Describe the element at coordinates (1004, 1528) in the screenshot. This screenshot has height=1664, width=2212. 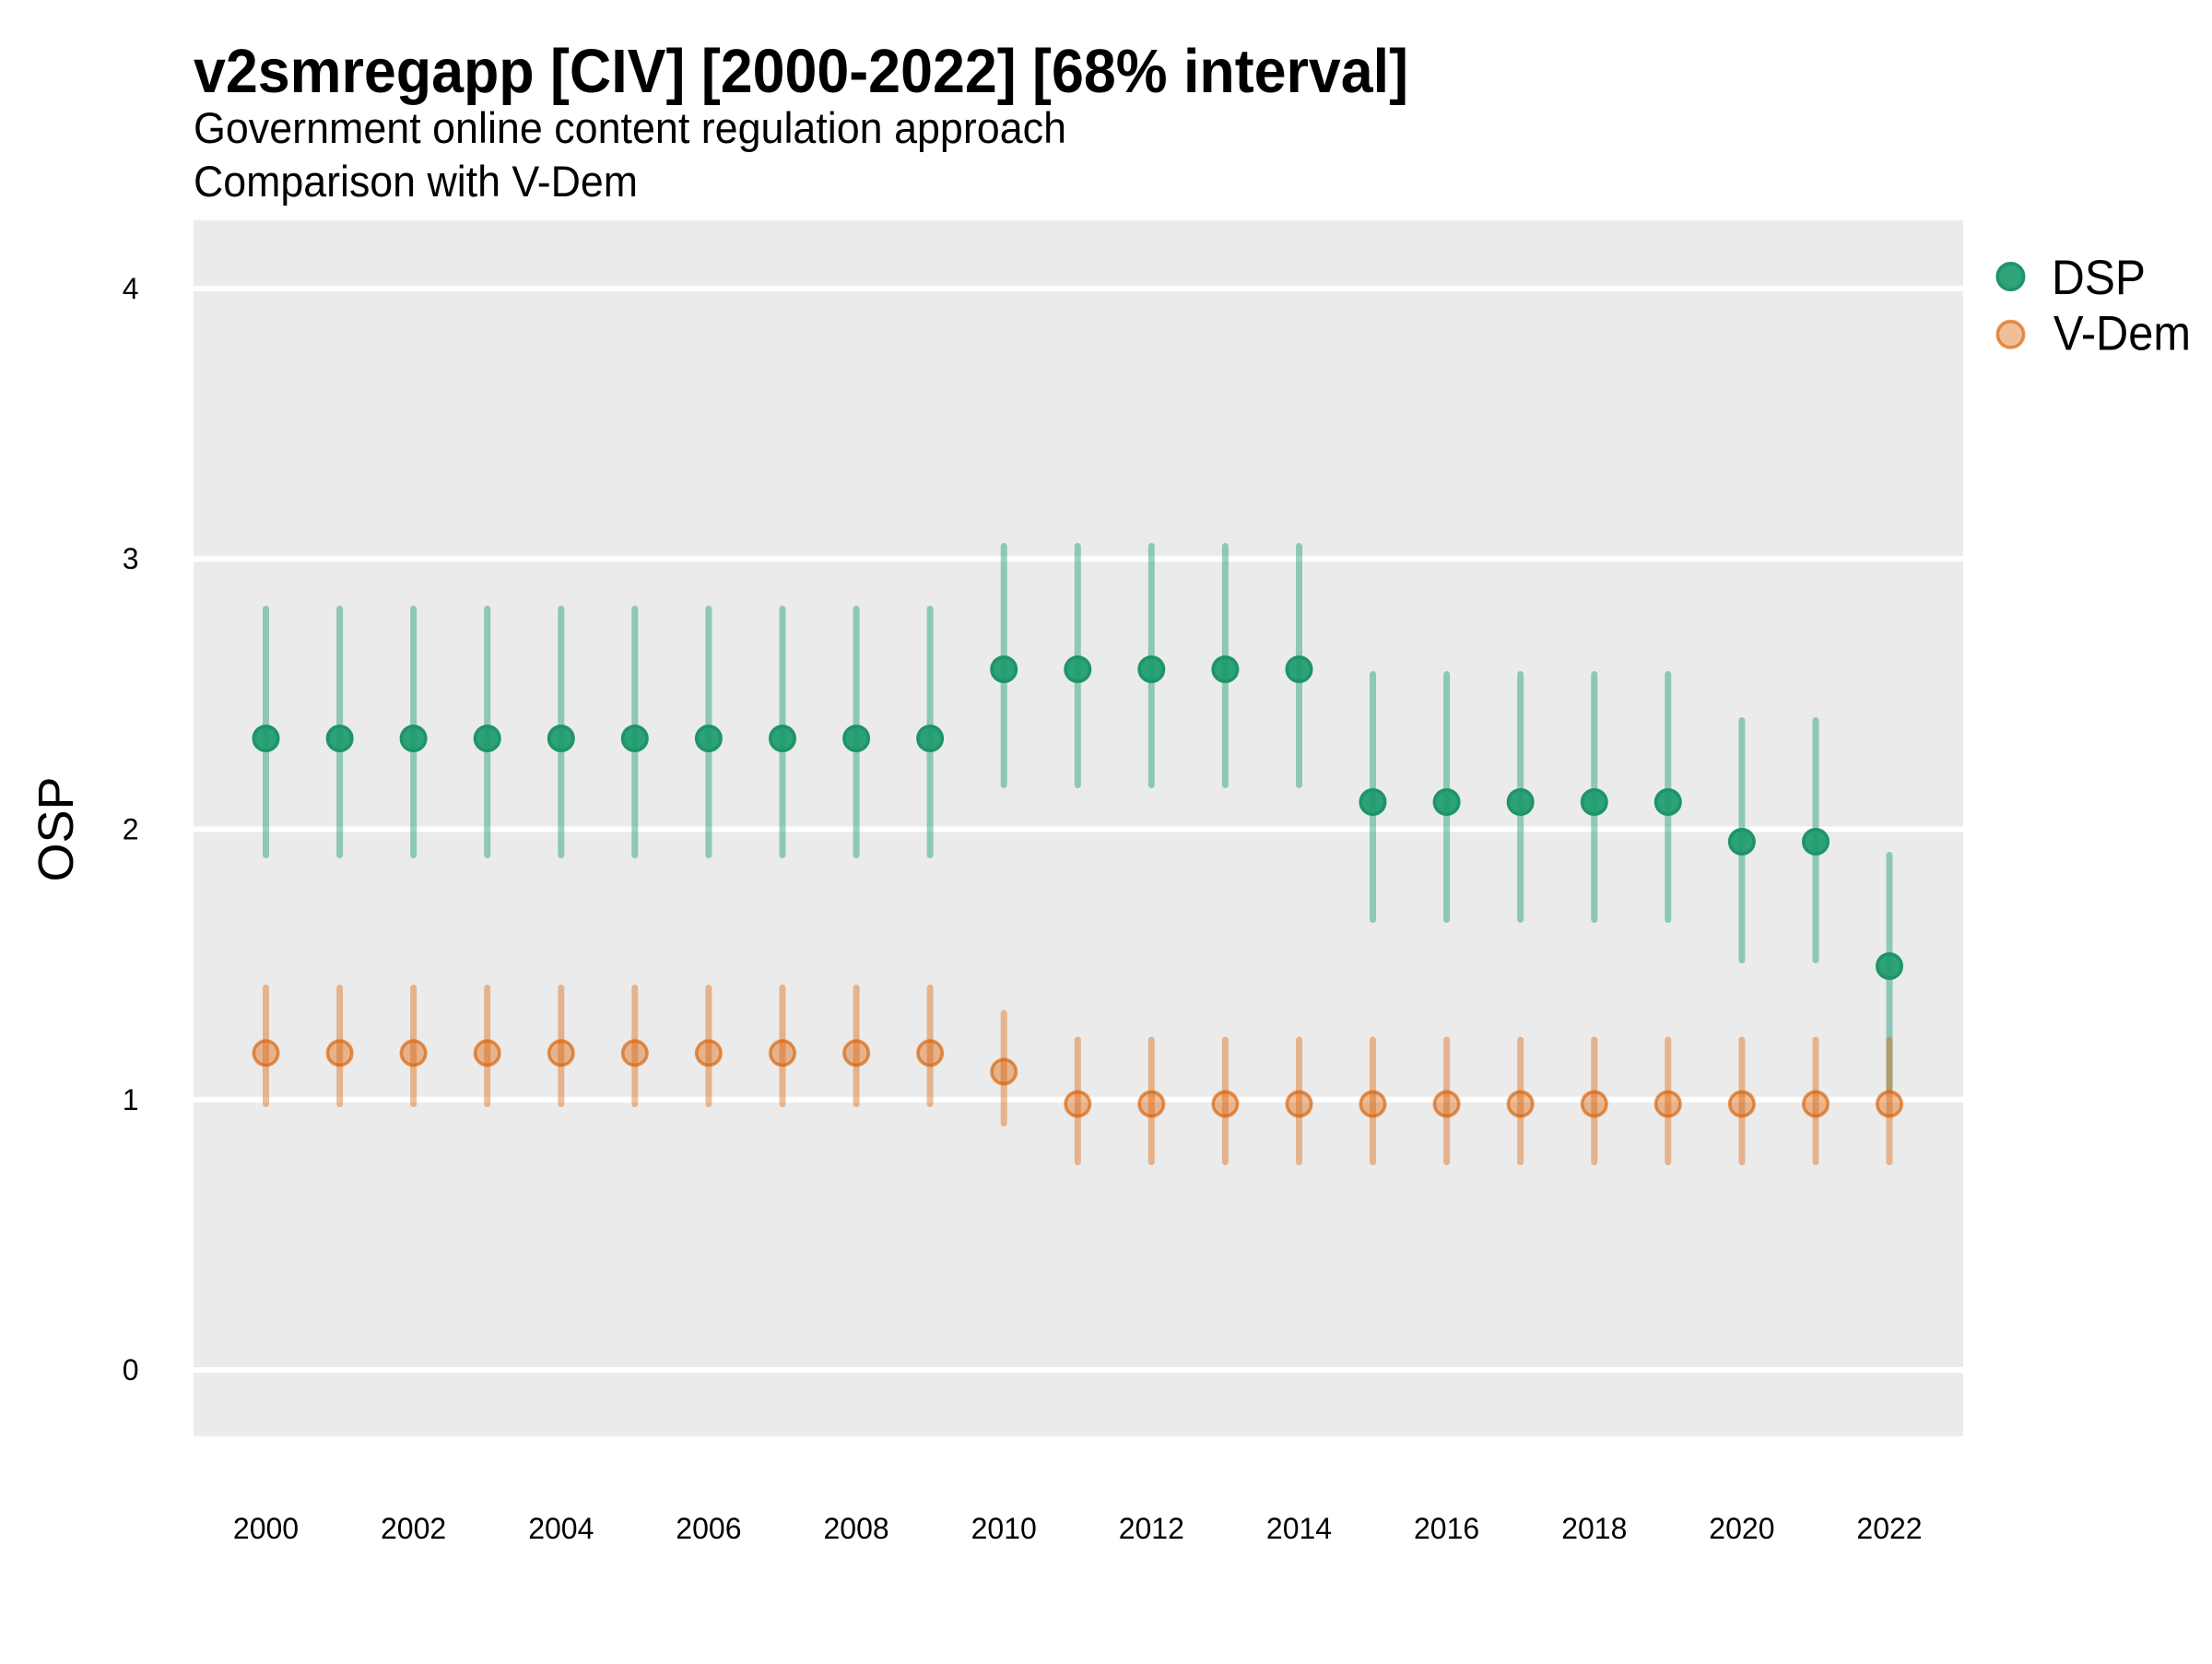
I see `svg-text: 2010` at that location.